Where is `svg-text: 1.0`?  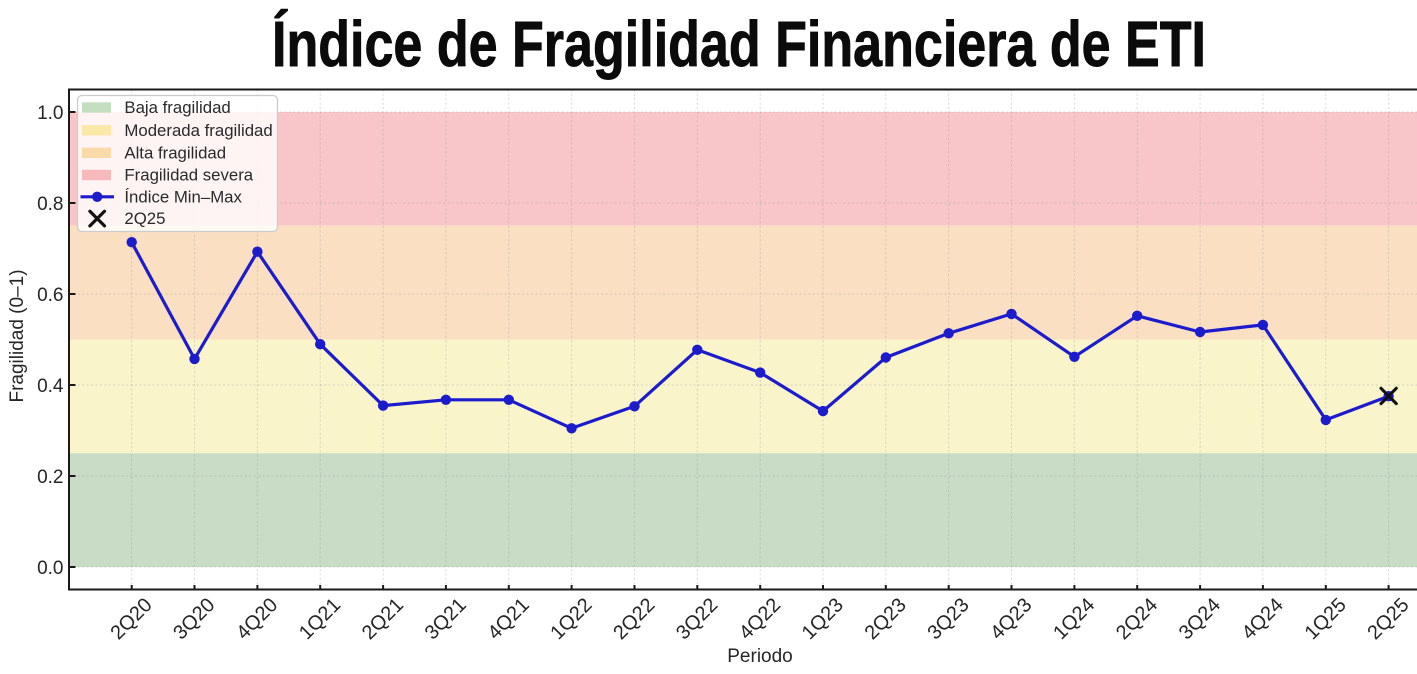
svg-text: 1.0 is located at coordinates (50, 113).